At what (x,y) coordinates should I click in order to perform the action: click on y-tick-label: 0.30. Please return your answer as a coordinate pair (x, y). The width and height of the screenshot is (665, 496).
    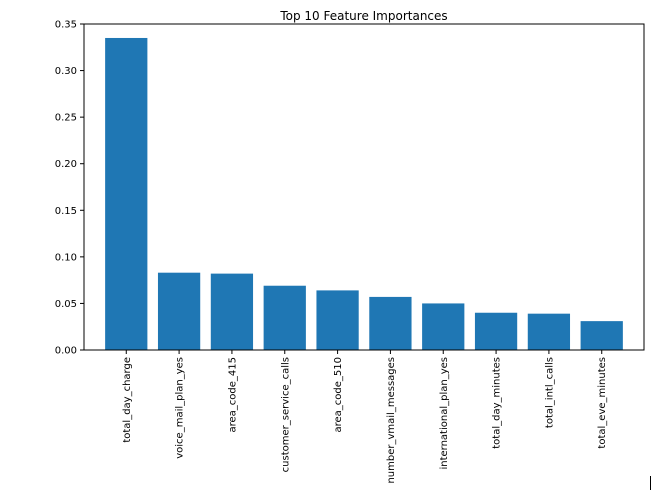
    Looking at the image, I should click on (66, 71).